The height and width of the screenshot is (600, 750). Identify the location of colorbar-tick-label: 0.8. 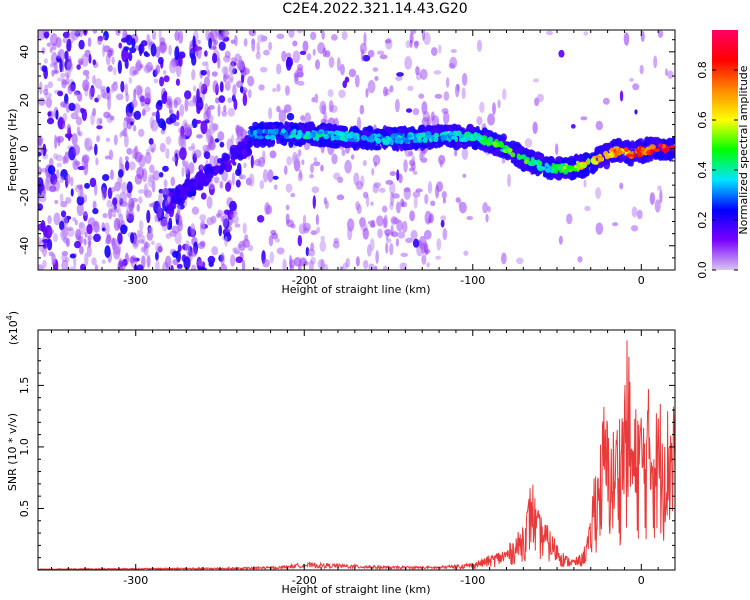
(702, 70).